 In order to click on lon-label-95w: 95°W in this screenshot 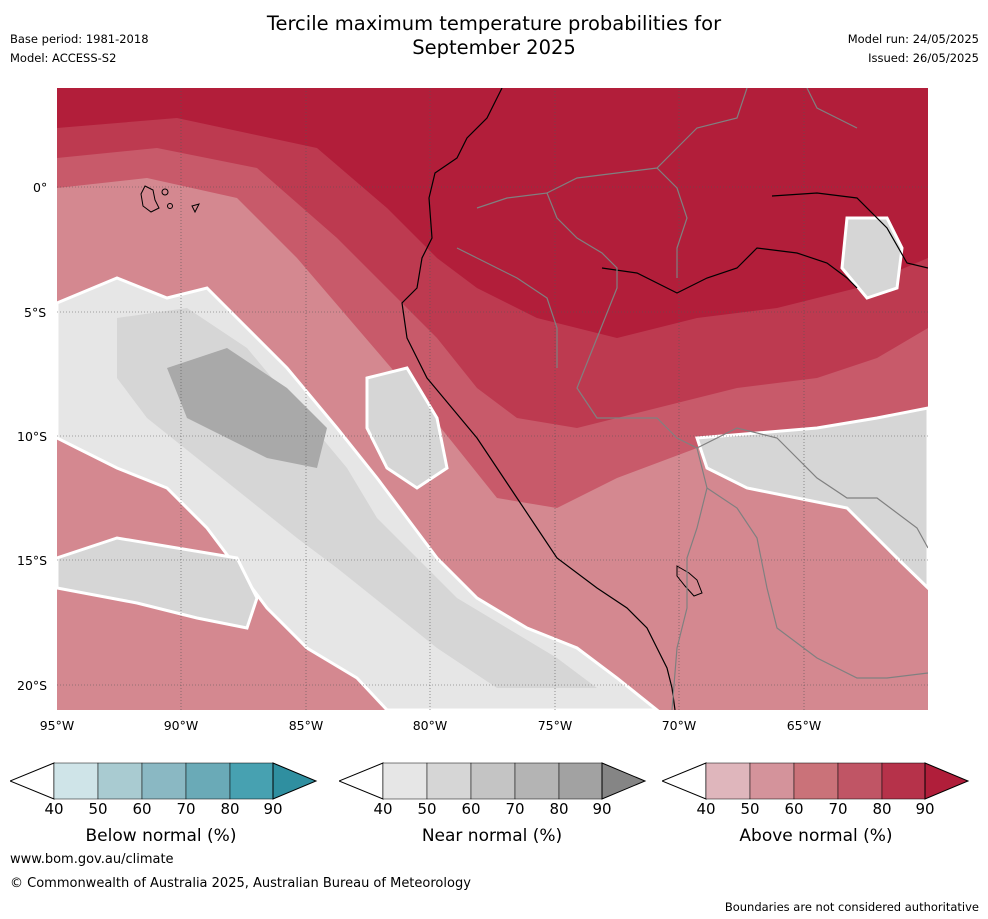, I will do `click(57, 725)`.